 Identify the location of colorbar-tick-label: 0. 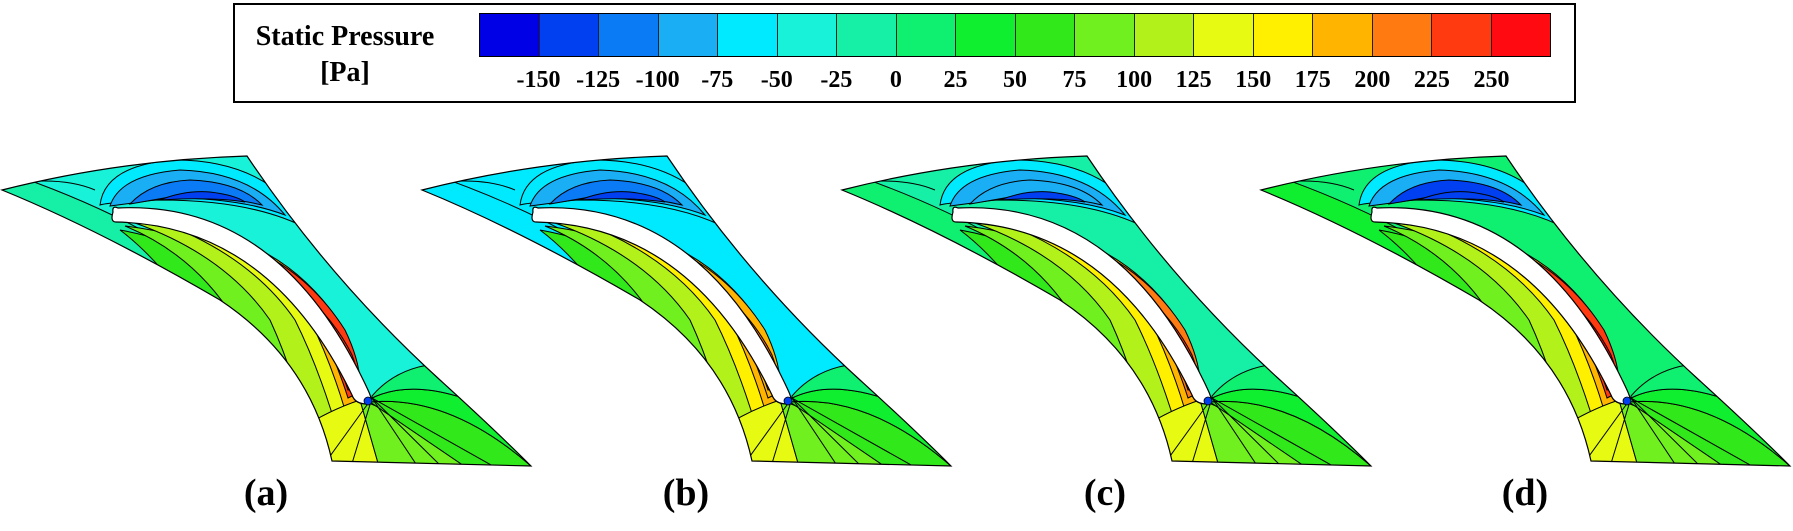
(895, 80).